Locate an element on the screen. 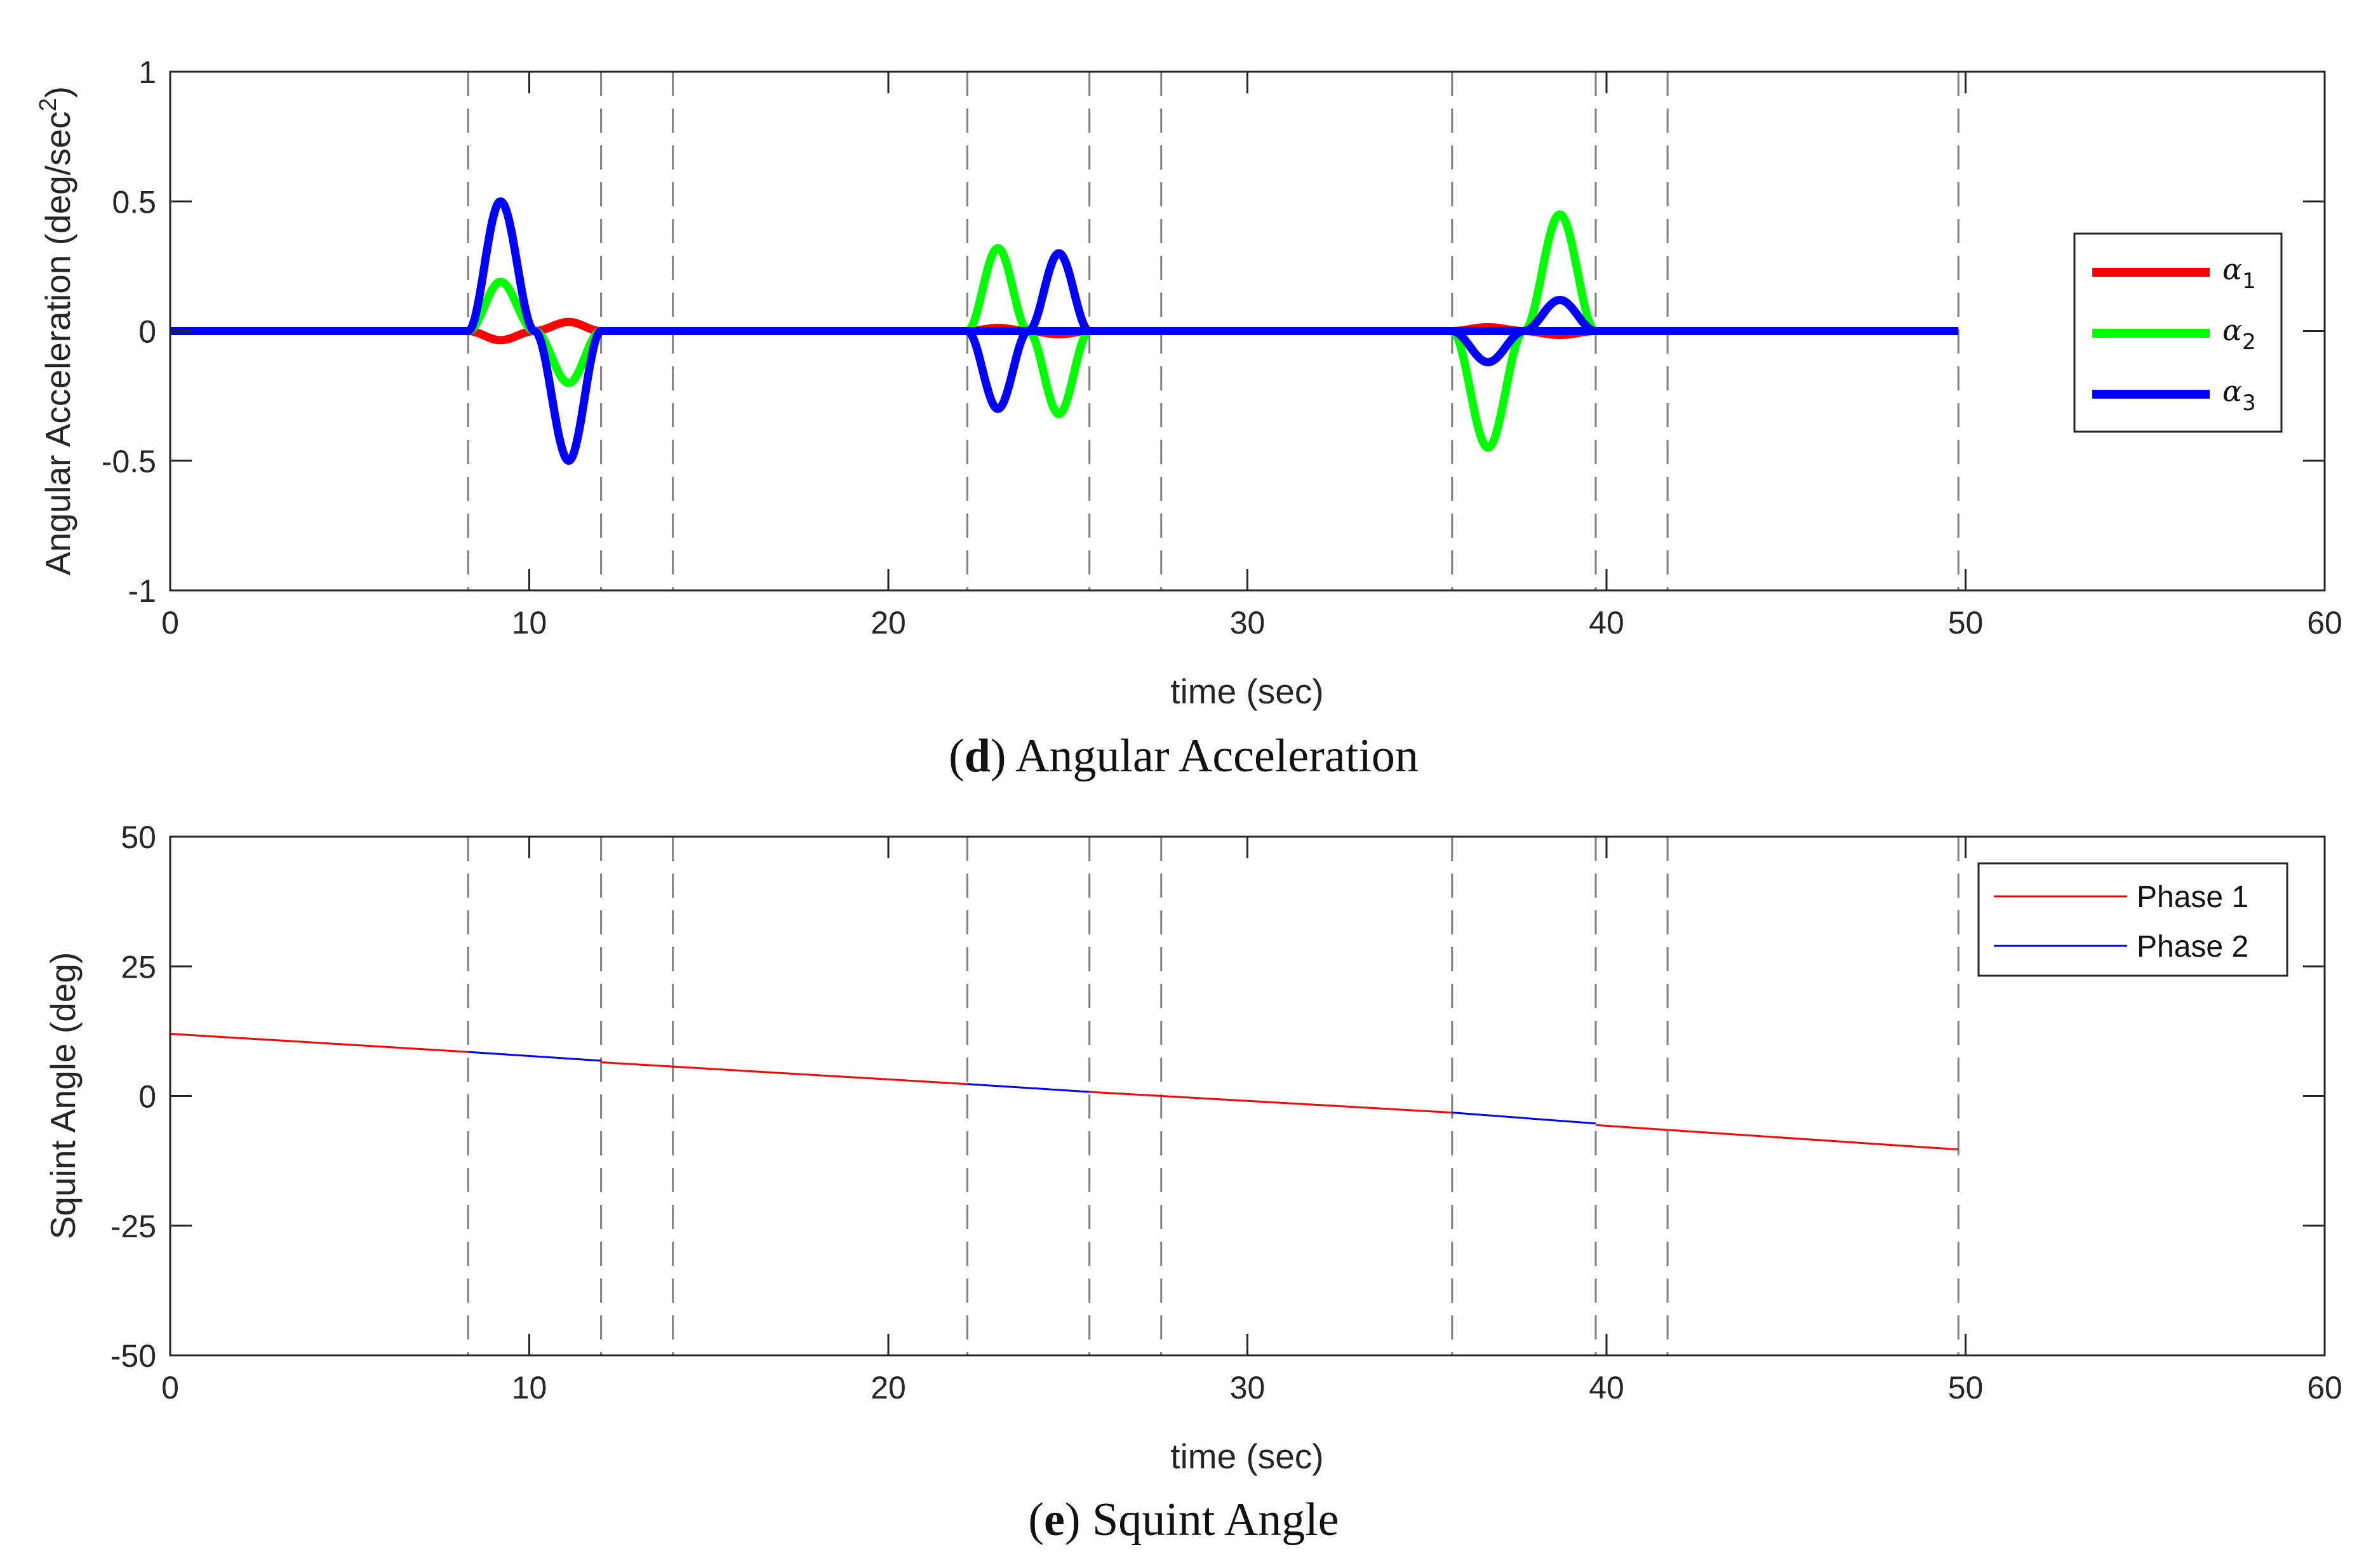 The width and height of the screenshot is (2371, 1568). legend: α1 α2 α3 is located at coordinates (2178, 332).